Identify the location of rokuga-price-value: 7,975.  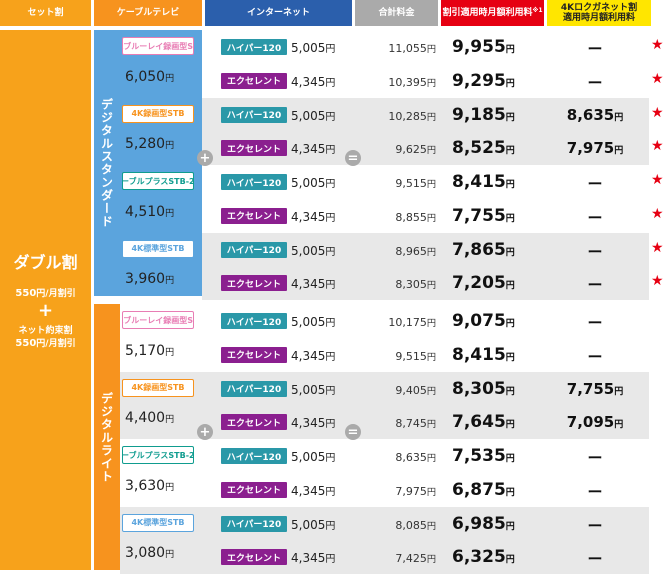
(590, 148).